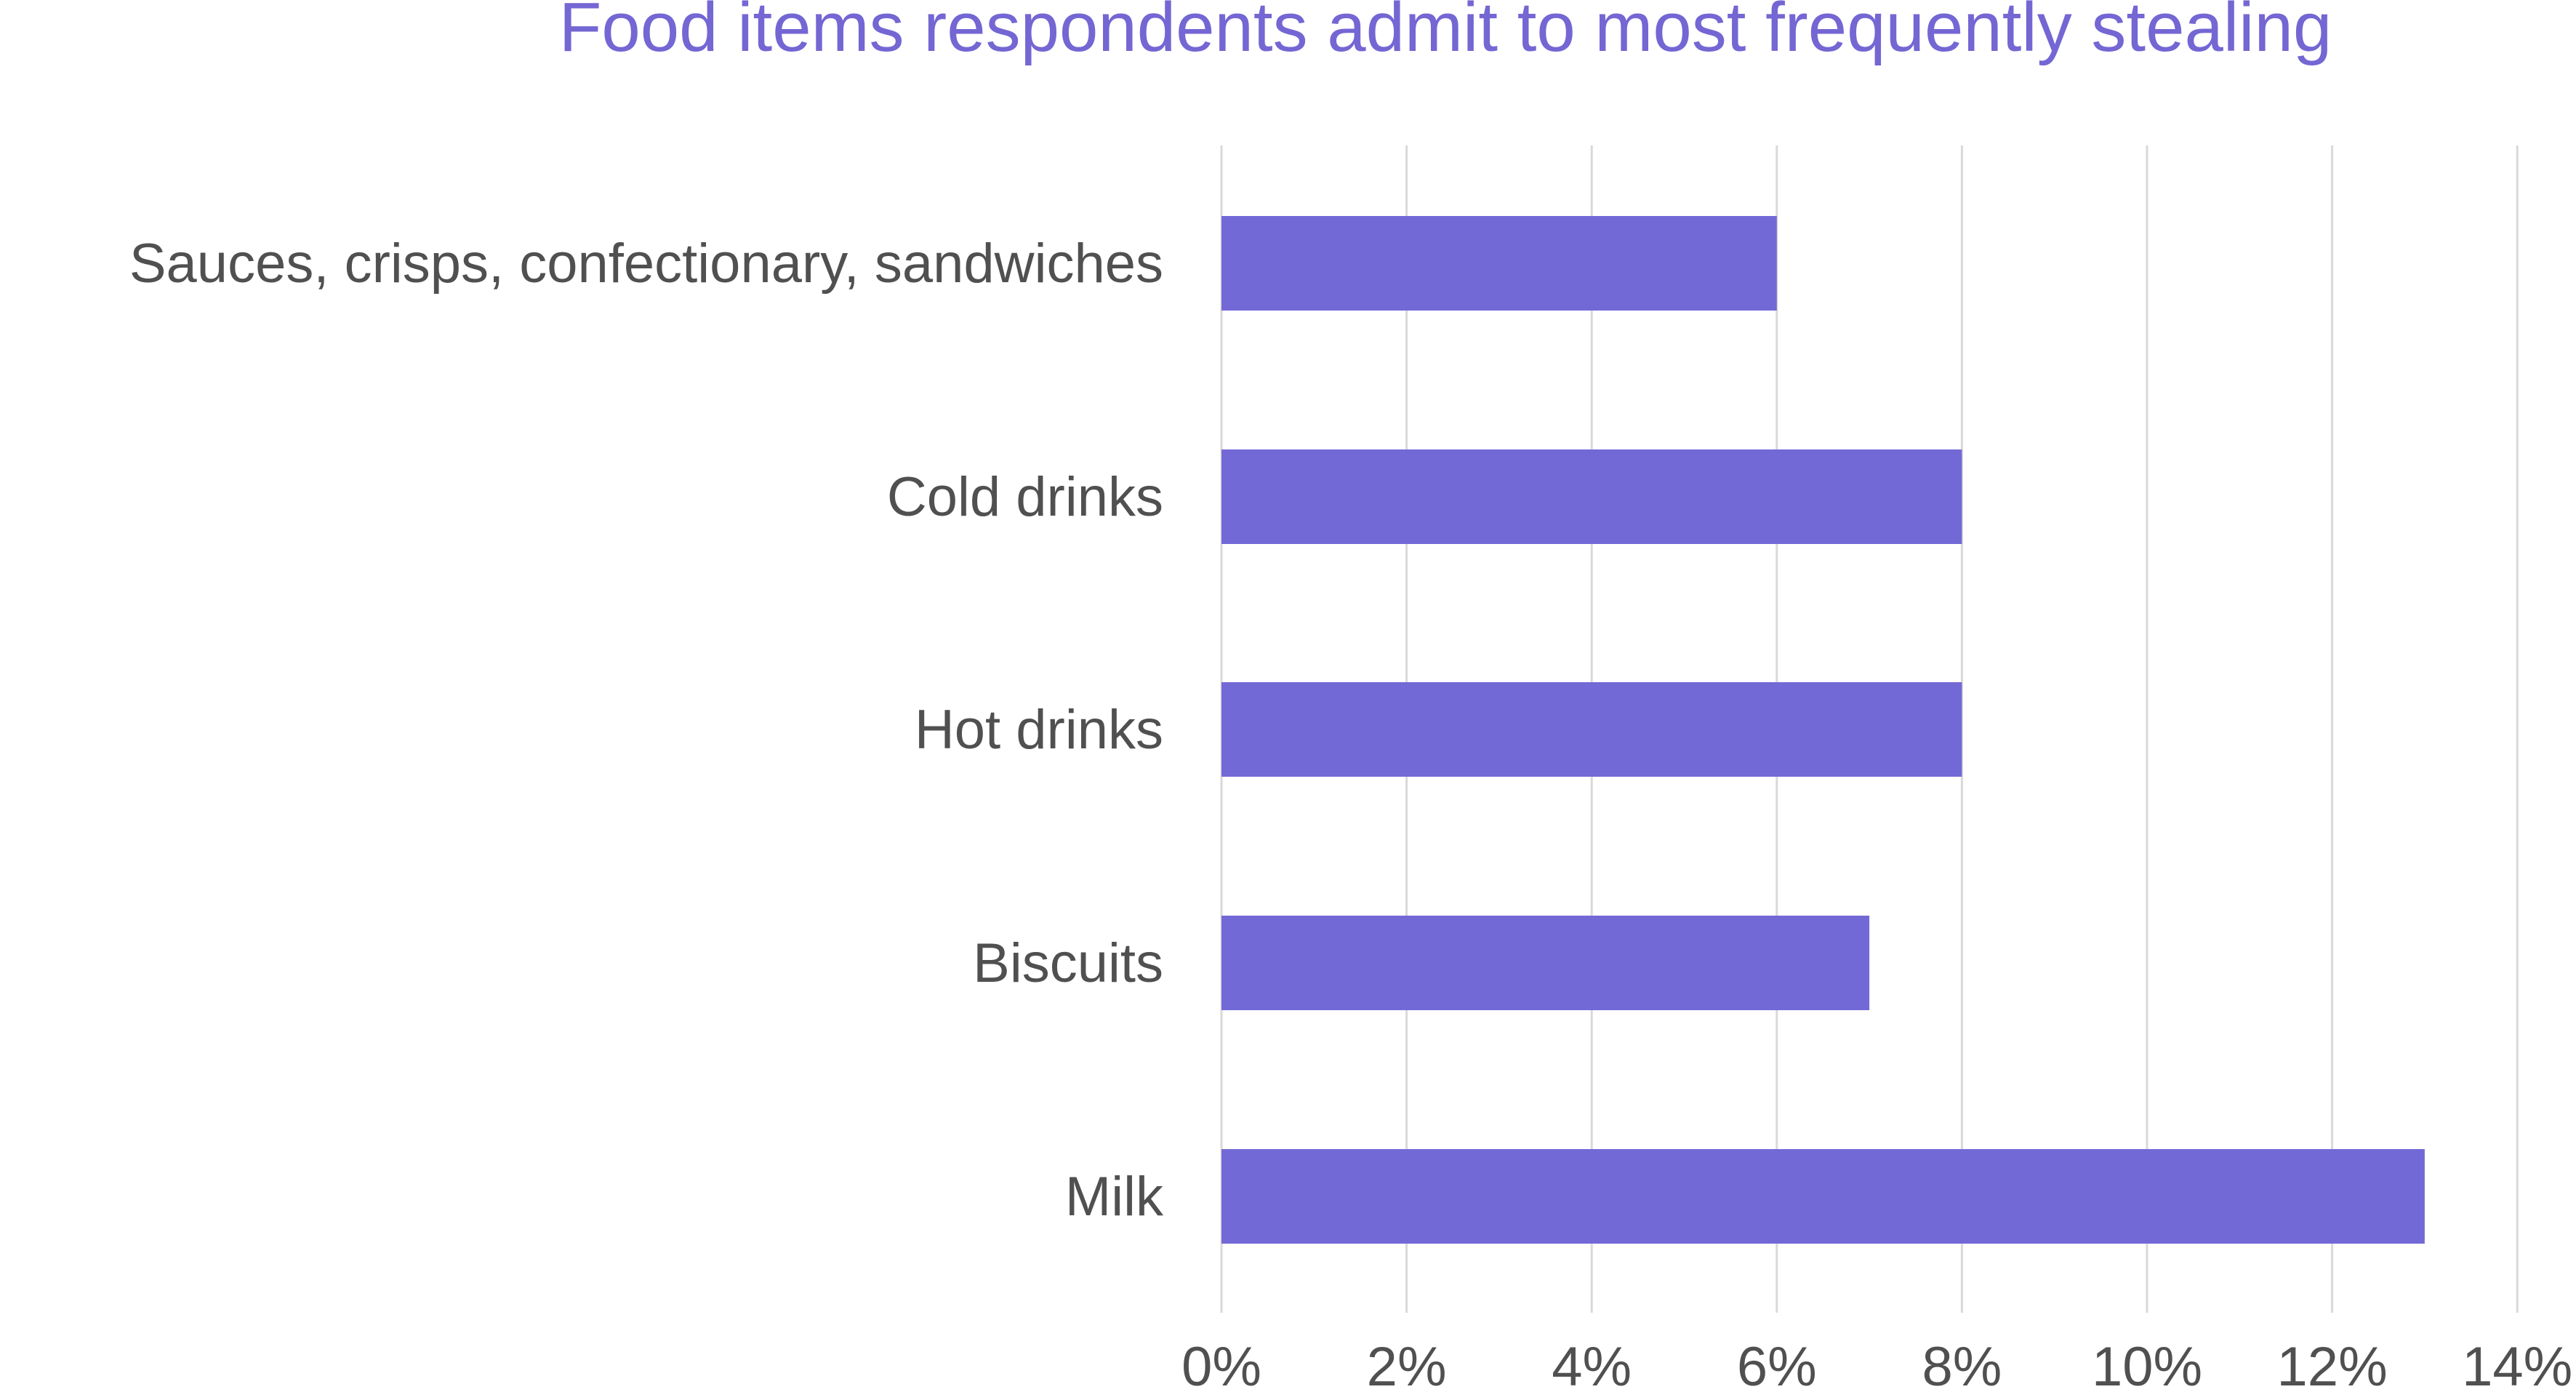 The height and width of the screenshot is (1392, 2576). What do you see at coordinates (1777, 1364) in the screenshot?
I see `x-tick-label: 6%` at bounding box center [1777, 1364].